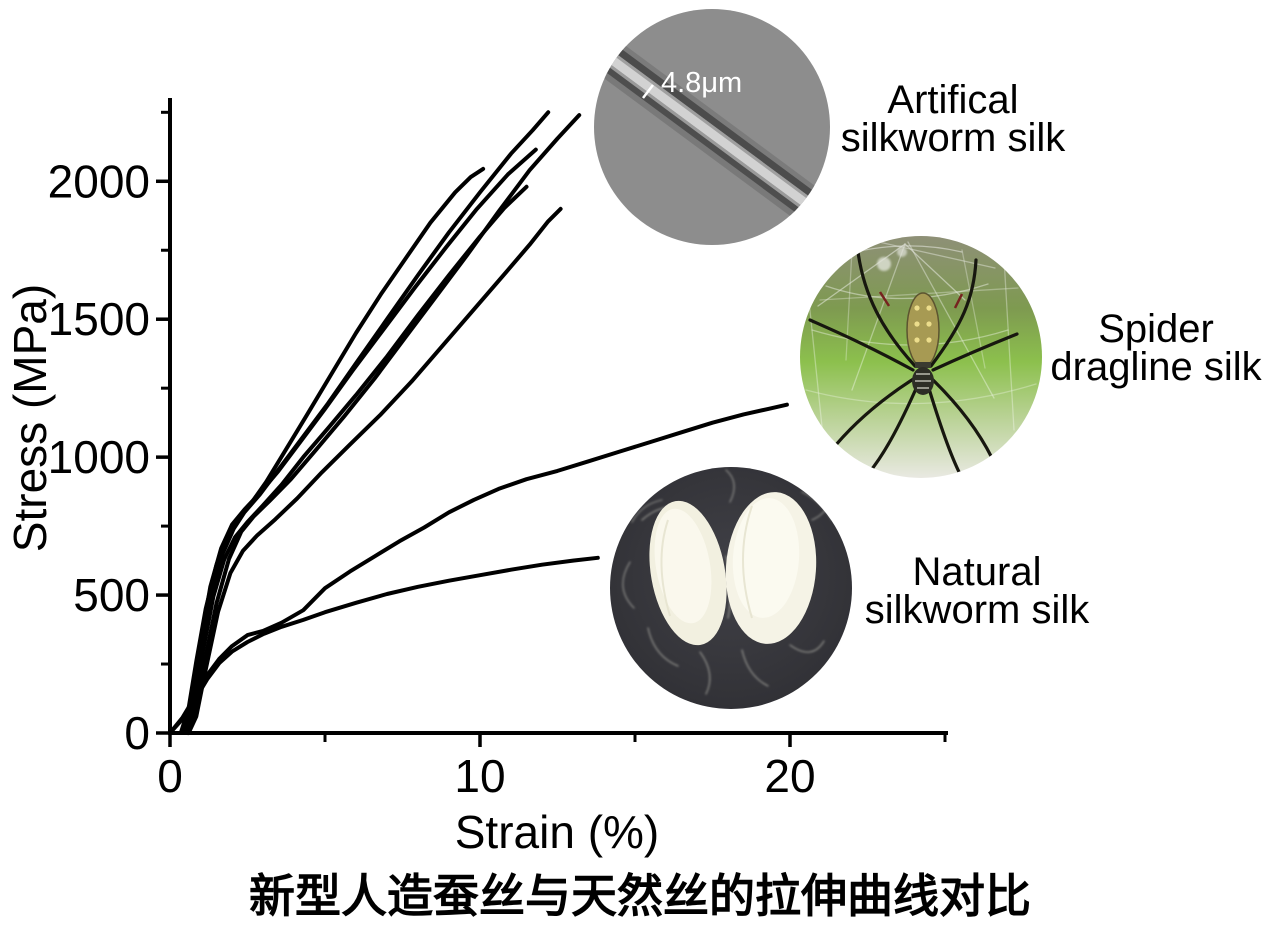 The image size is (1280, 946). I want to click on y-tick-label: 0, so click(137, 733).